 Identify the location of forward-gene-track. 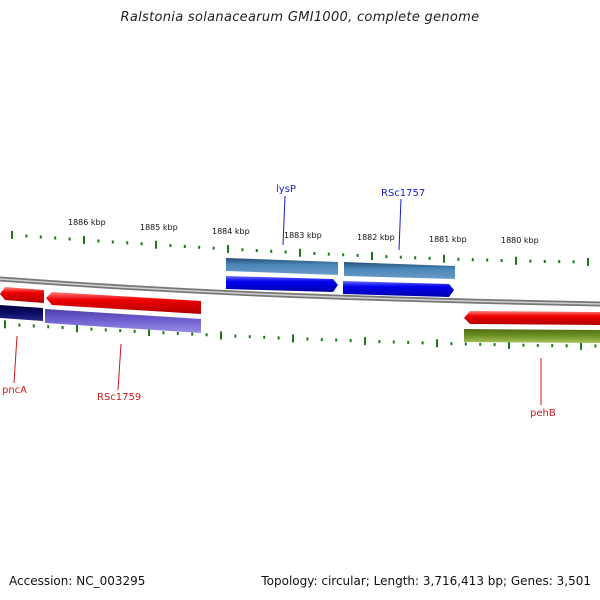
(340, 268).